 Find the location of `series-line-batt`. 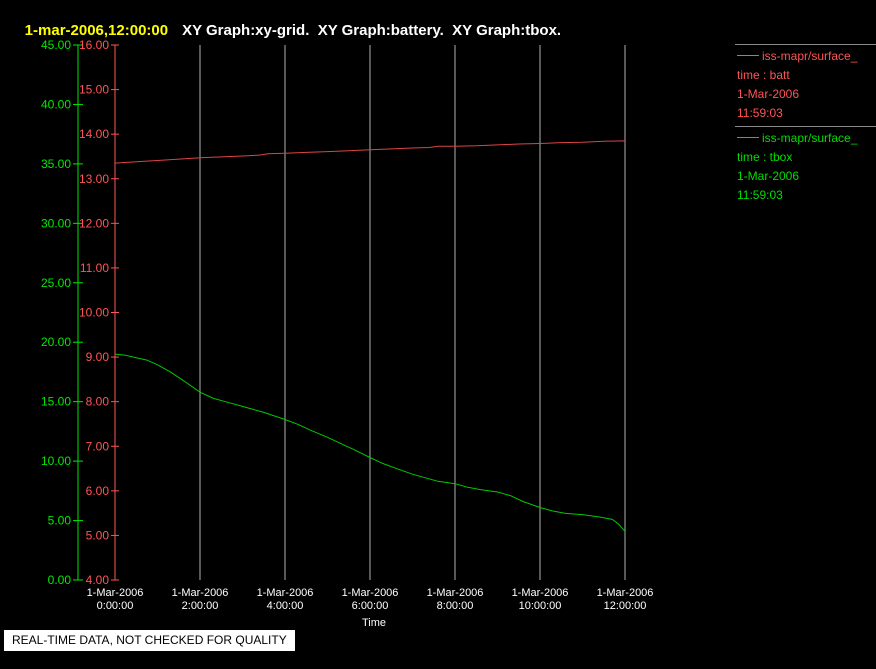

series-line-batt is located at coordinates (370, 152).